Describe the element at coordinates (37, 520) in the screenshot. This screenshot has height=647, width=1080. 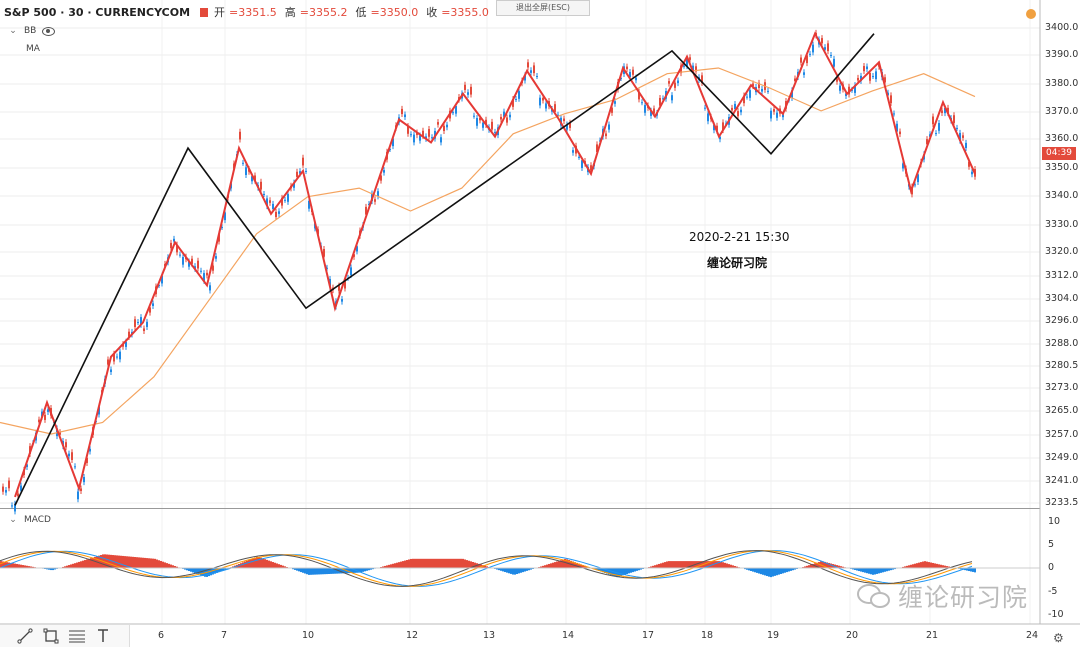
I see `macd-label: MACD` at that location.